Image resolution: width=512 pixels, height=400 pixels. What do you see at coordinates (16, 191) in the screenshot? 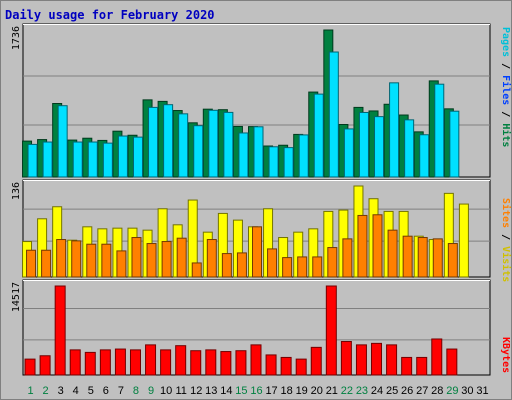
I see `y-max-label: 136` at bounding box center [16, 191].